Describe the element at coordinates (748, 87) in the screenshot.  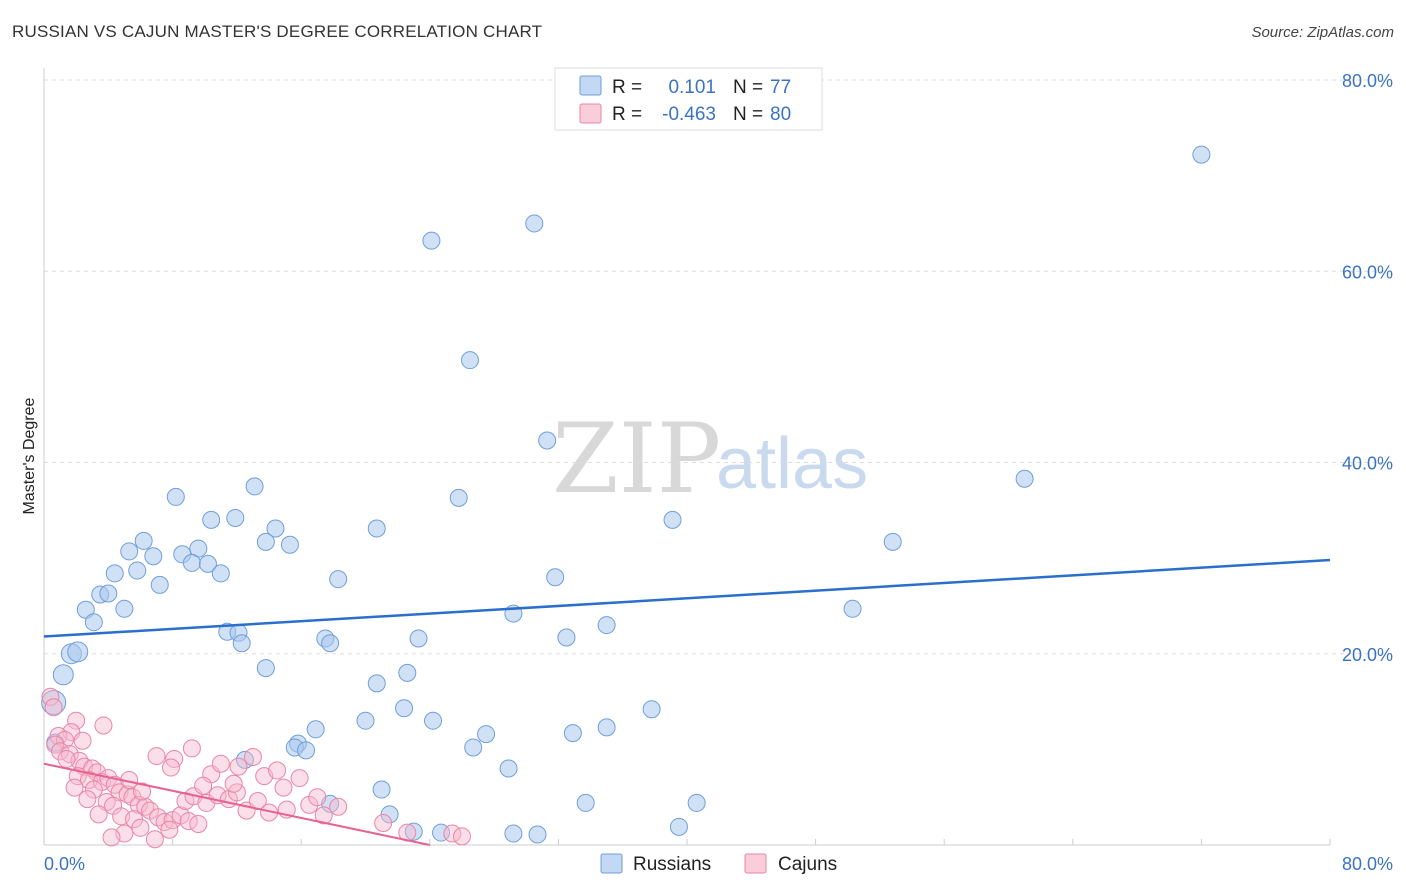
I see `legend-n-label-russians: N =` at that location.